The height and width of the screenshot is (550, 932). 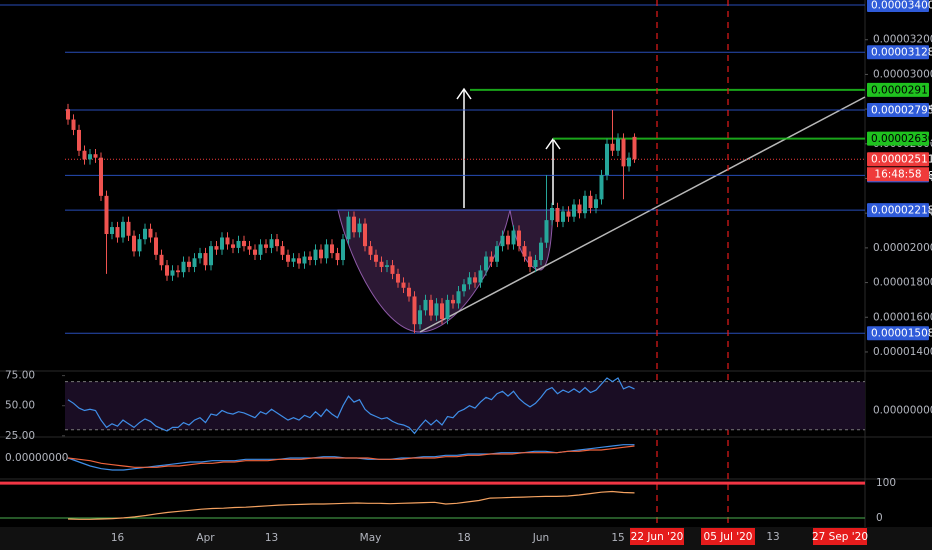 What do you see at coordinates (20, 406) in the screenshot?
I see `y-tick-label: 50.00` at bounding box center [20, 406].